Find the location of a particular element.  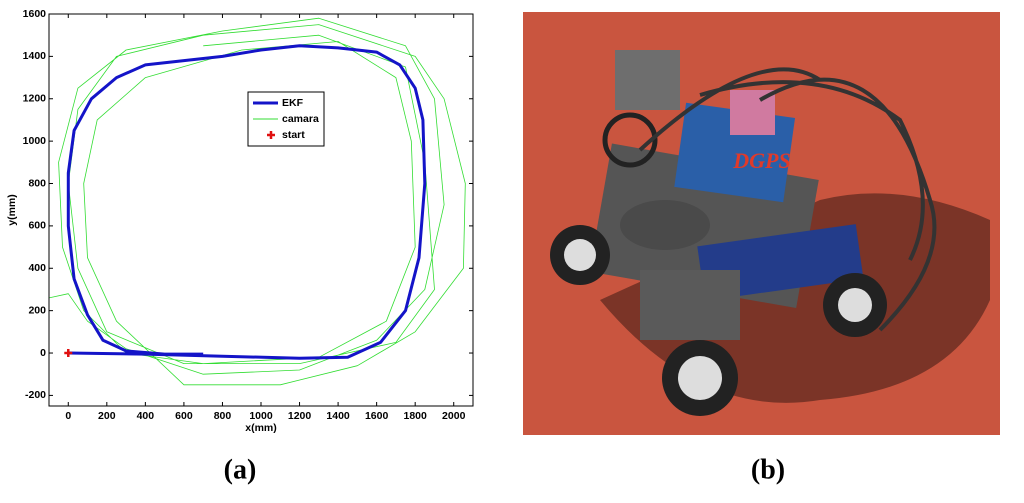

x-tick-label: 200 is located at coordinates (107, 416).